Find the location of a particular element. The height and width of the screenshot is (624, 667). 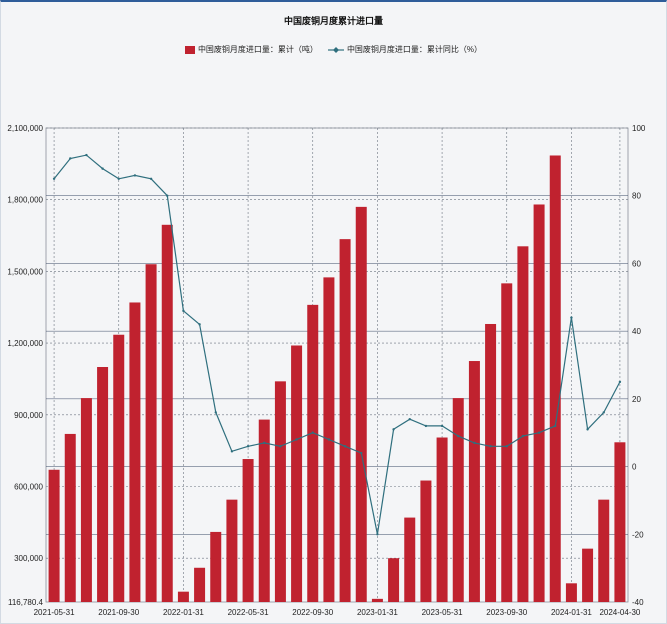

y-right-tick-label: 60 is located at coordinates (636, 263).